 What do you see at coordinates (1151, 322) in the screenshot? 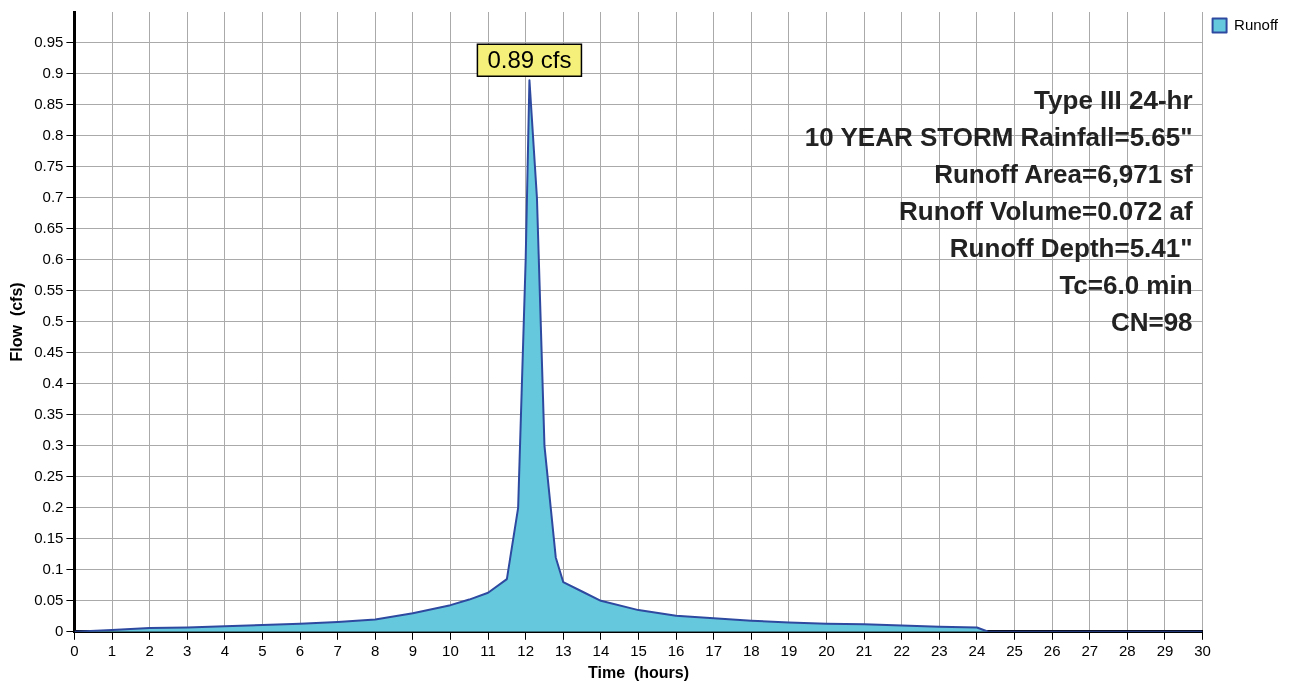
I see `annotation: CN=98` at bounding box center [1151, 322].